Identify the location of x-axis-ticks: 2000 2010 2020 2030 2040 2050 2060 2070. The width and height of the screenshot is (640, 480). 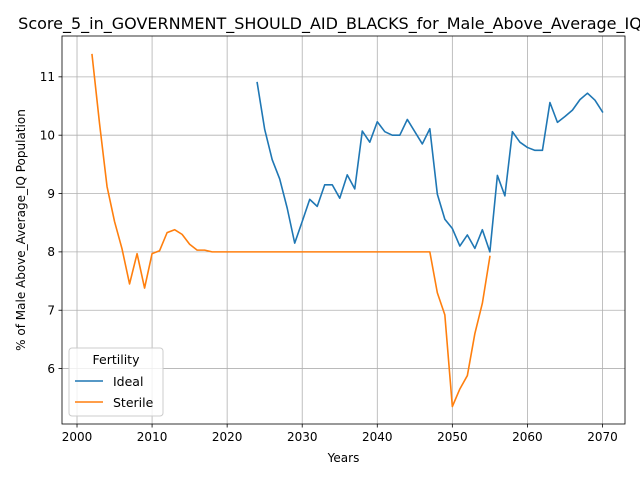
(340, 434).